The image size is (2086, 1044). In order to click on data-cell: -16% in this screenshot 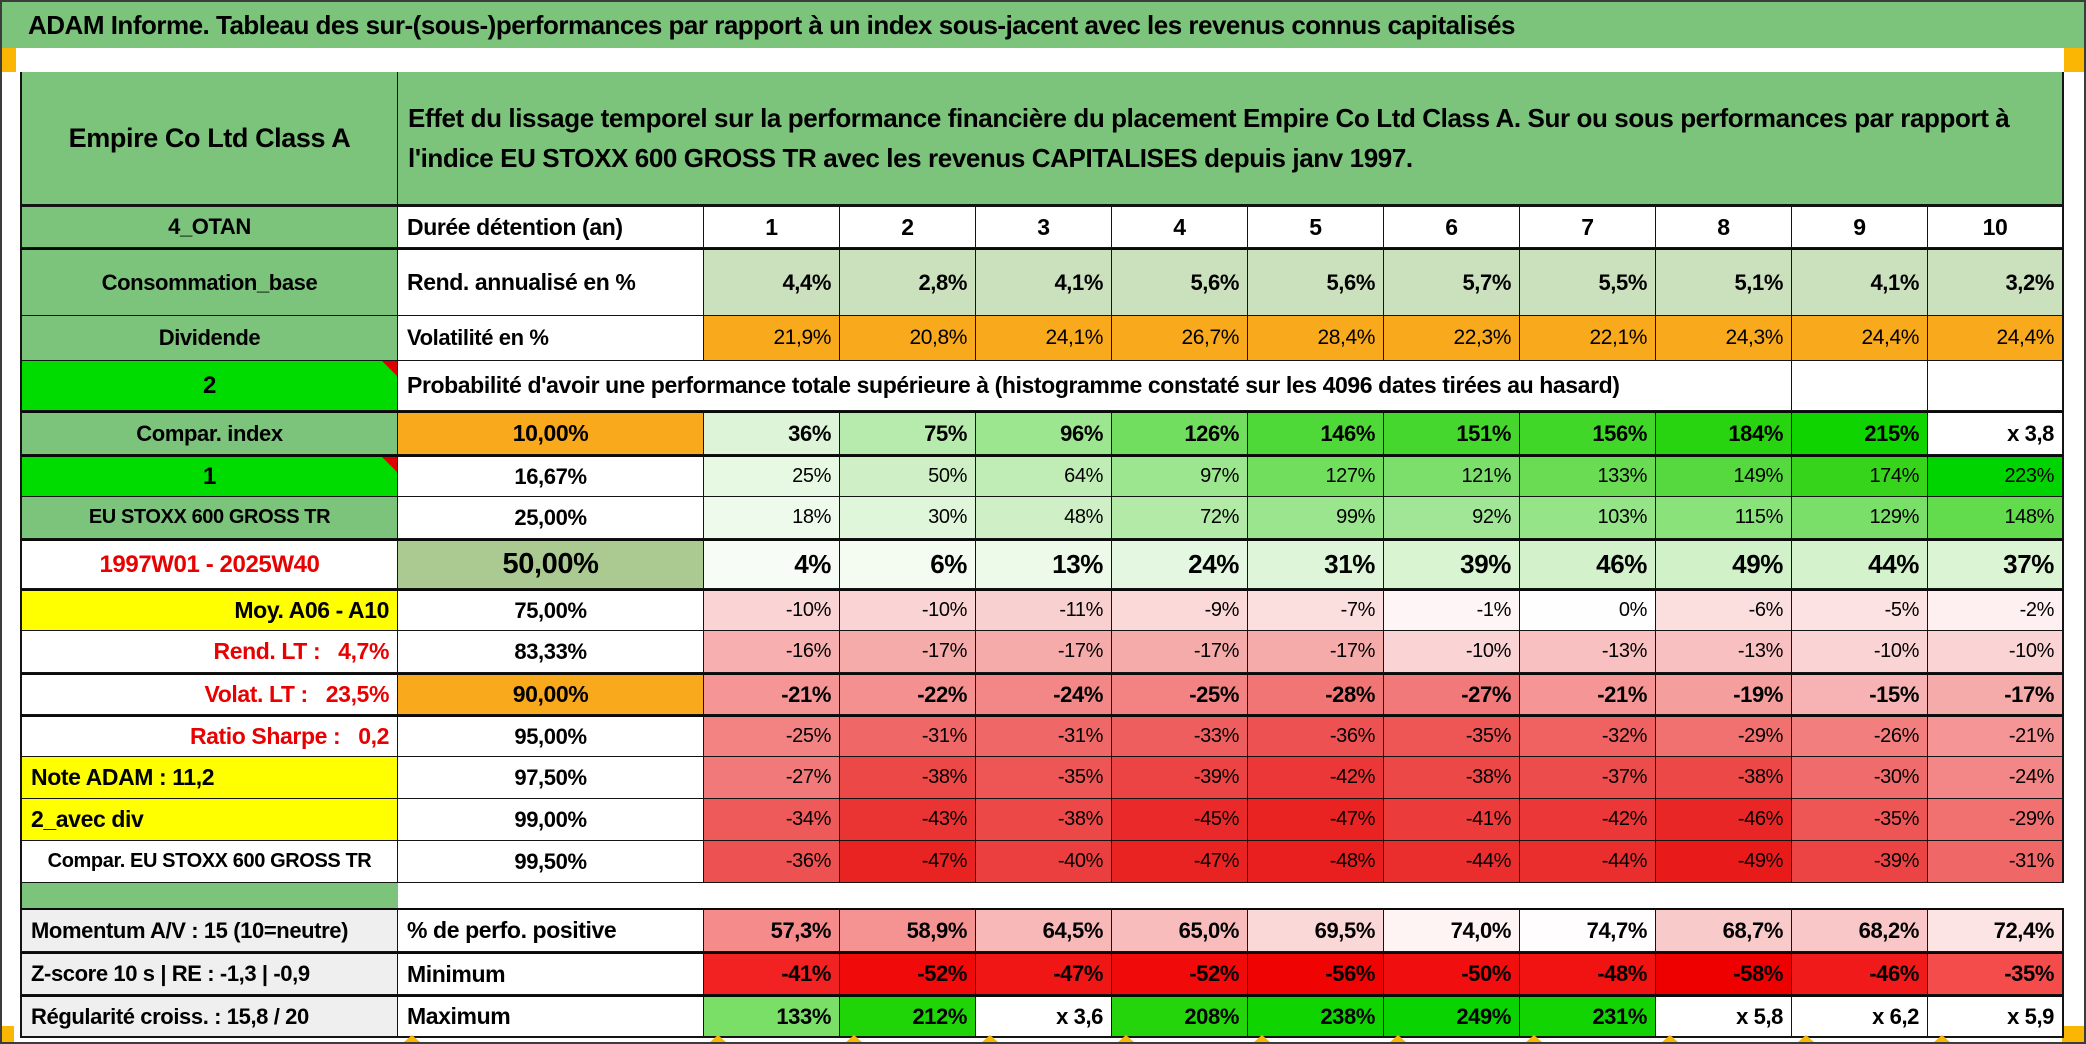, I will do `click(772, 652)`.